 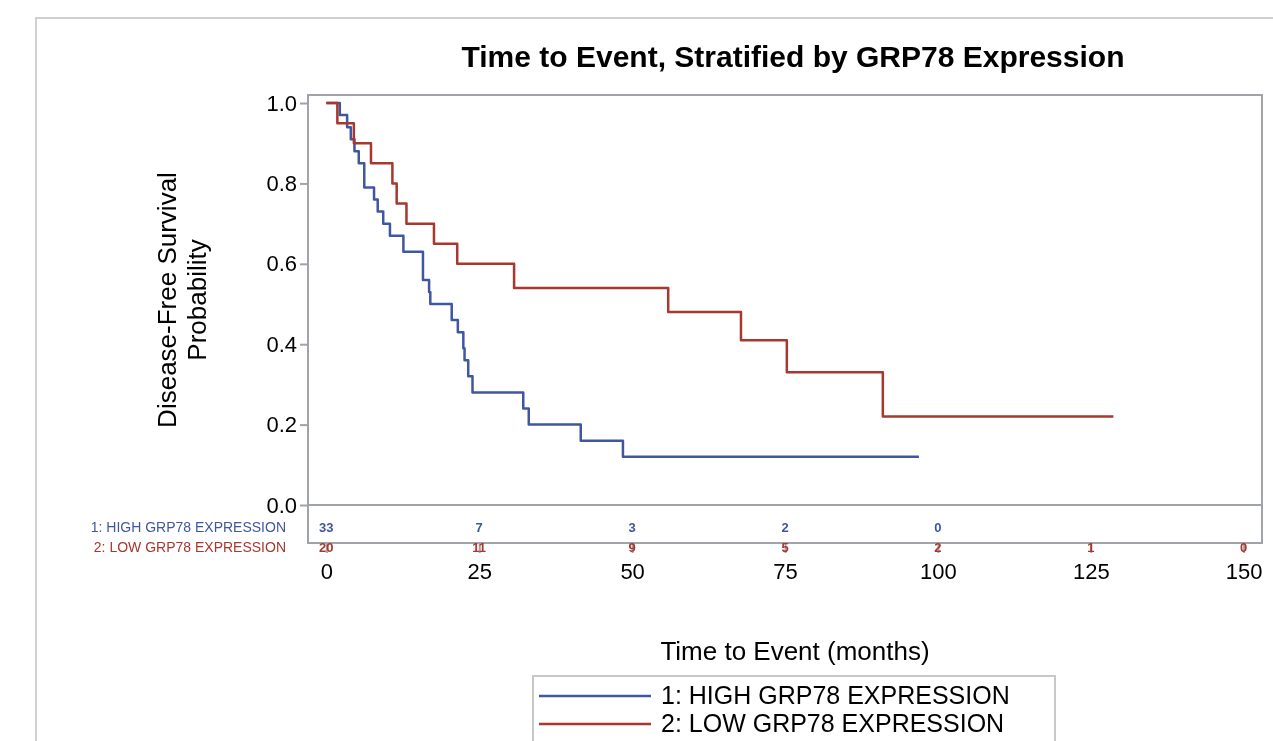 I want to click on text: 1: HIGH GRP78 EXPRESSION, so click(x=188, y=527).